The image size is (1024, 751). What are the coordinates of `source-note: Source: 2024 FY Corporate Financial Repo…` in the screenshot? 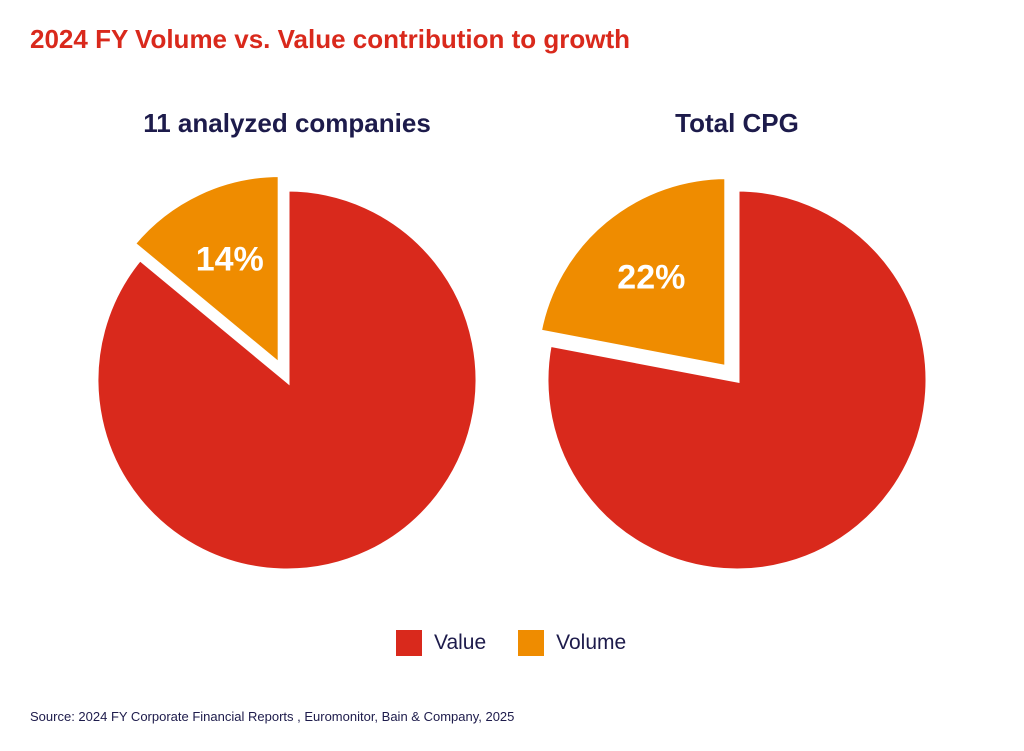 It's located at (272, 716).